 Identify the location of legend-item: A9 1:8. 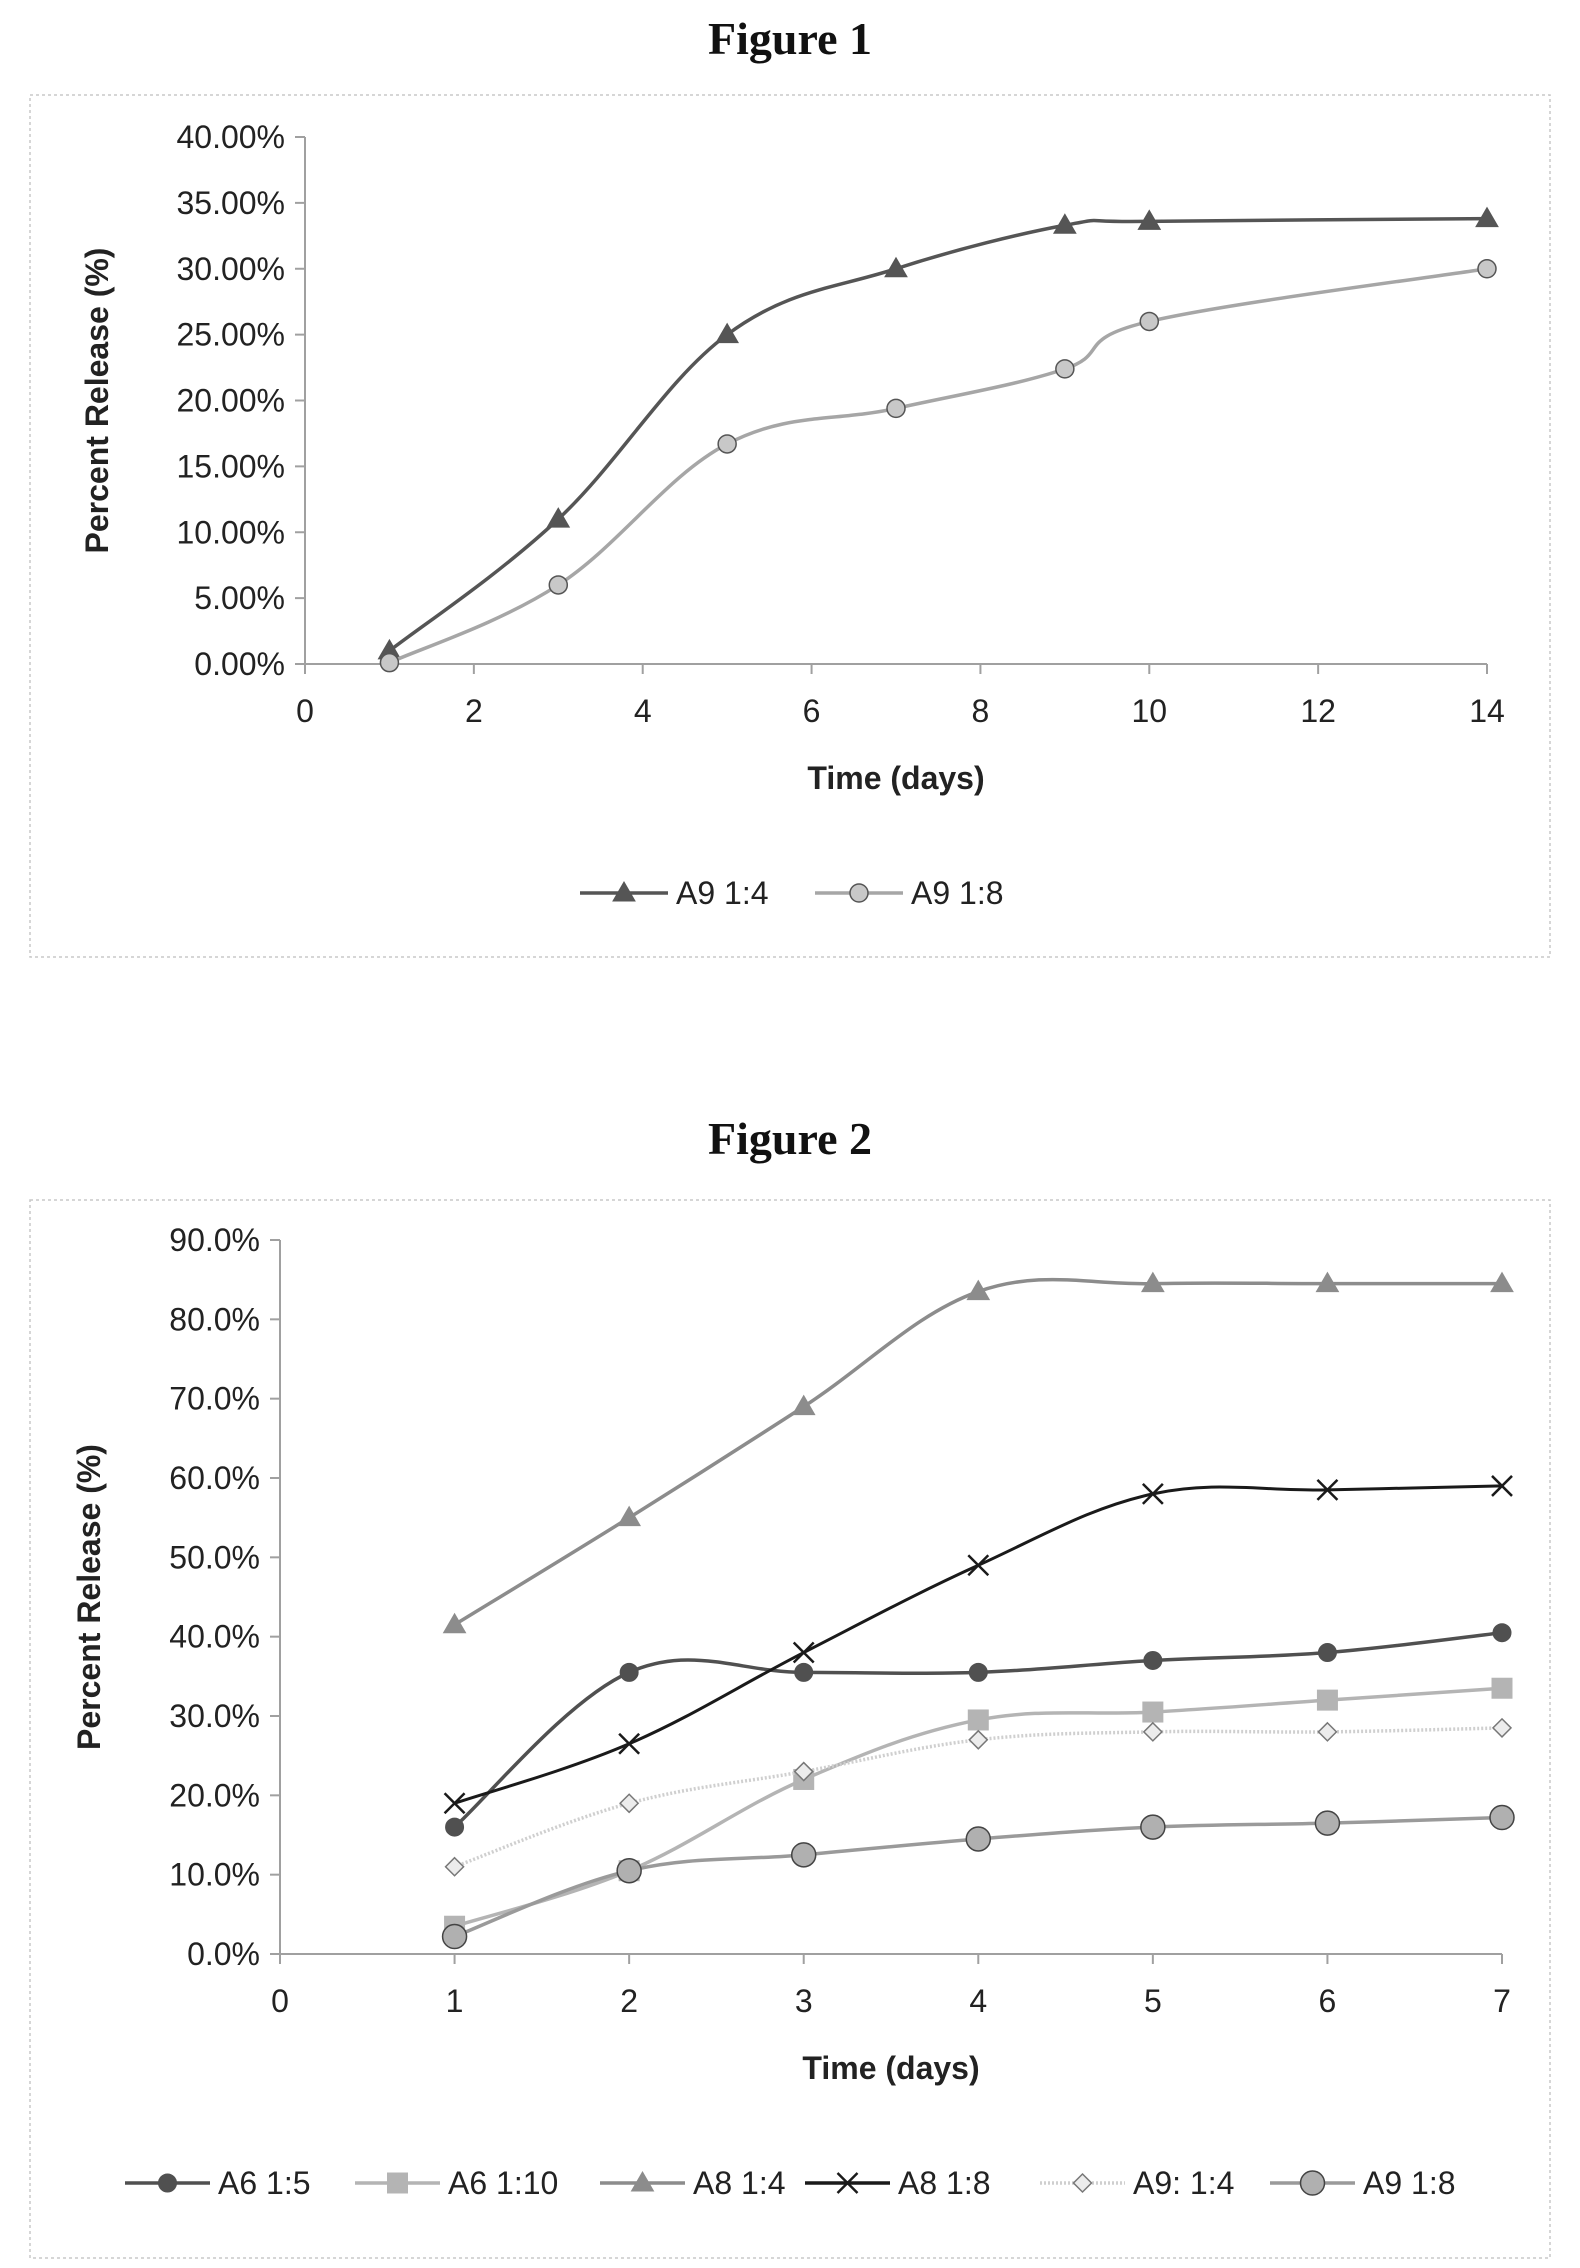
(909, 893).